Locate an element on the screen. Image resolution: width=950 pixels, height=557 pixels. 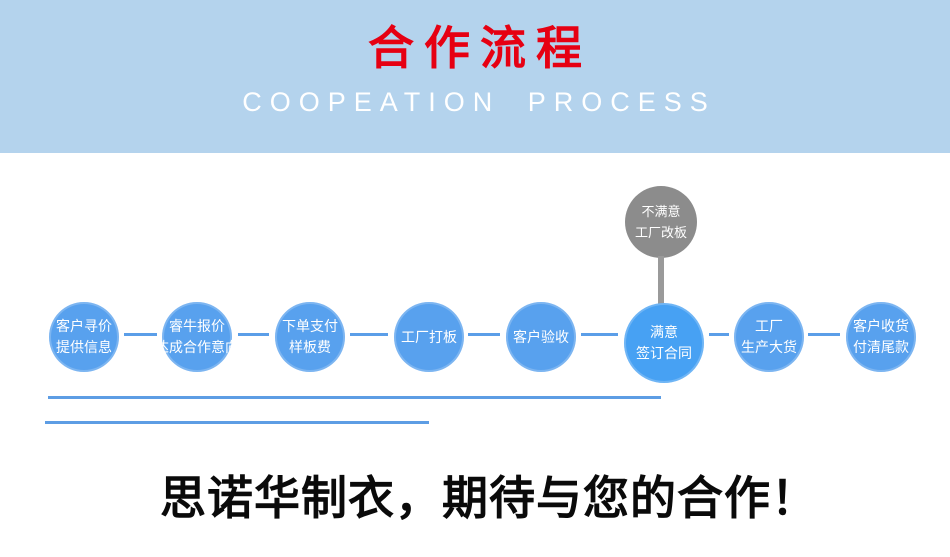
flow-step-3-order-payment: 下单支付 样板费 is located at coordinates (310, 337).